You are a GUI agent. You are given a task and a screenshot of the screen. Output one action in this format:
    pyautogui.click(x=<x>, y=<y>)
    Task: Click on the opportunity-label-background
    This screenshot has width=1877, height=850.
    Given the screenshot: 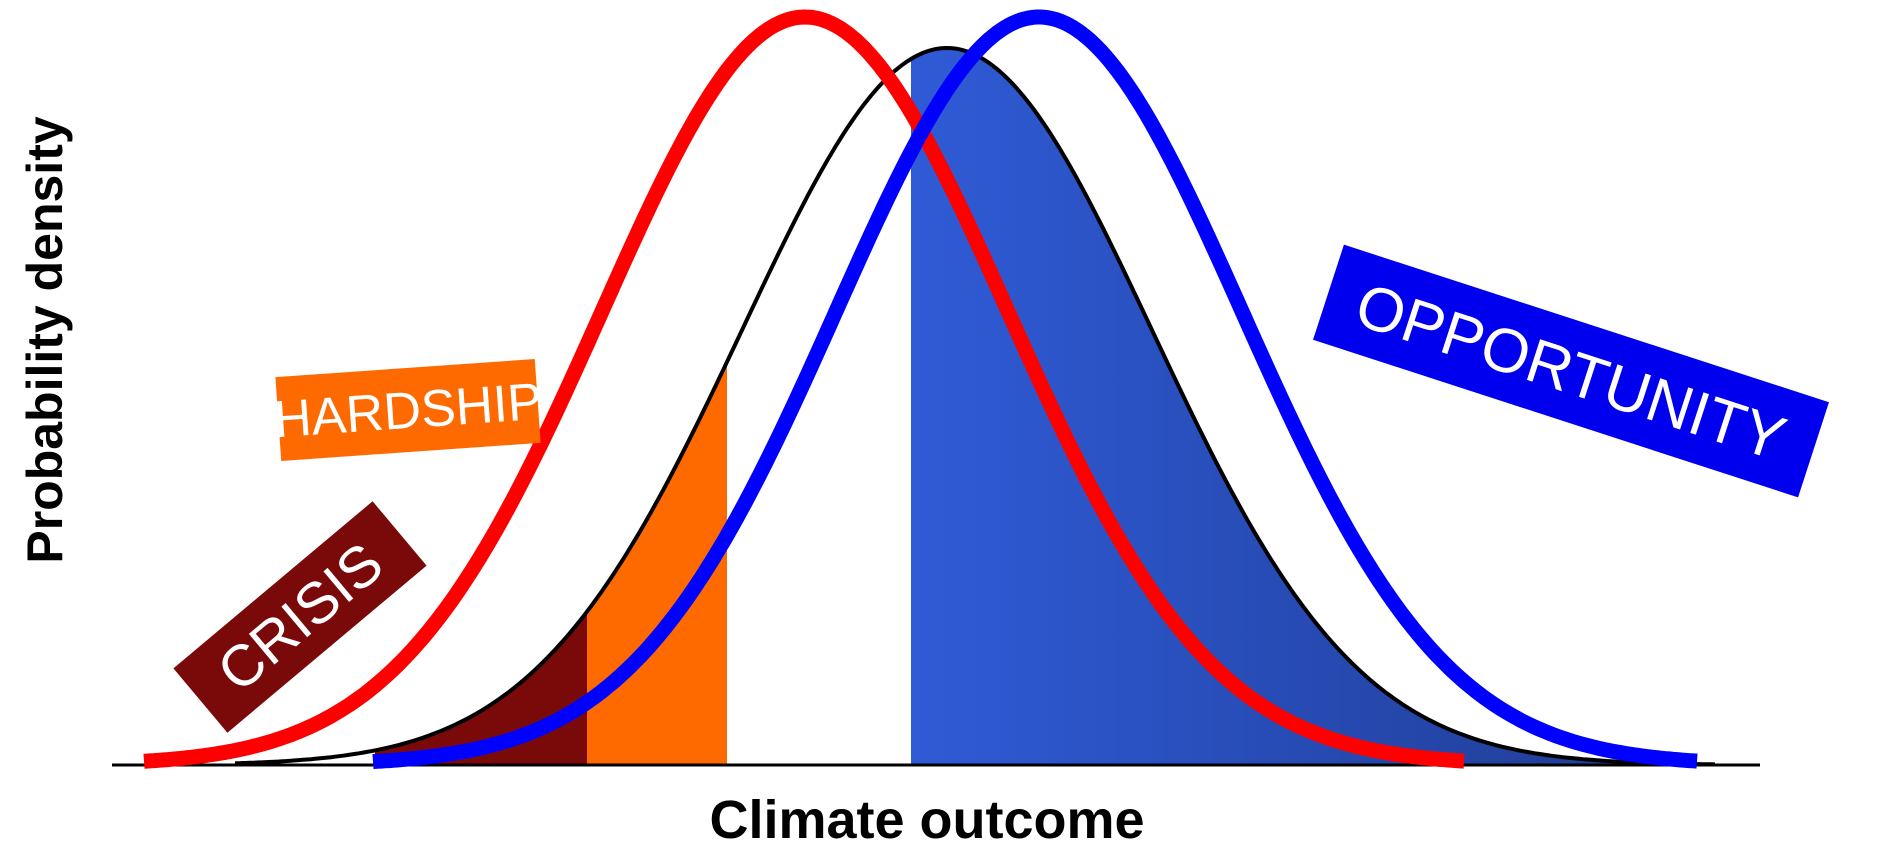 What is the action you would take?
    pyautogui.click(x=1571, y=371)
    